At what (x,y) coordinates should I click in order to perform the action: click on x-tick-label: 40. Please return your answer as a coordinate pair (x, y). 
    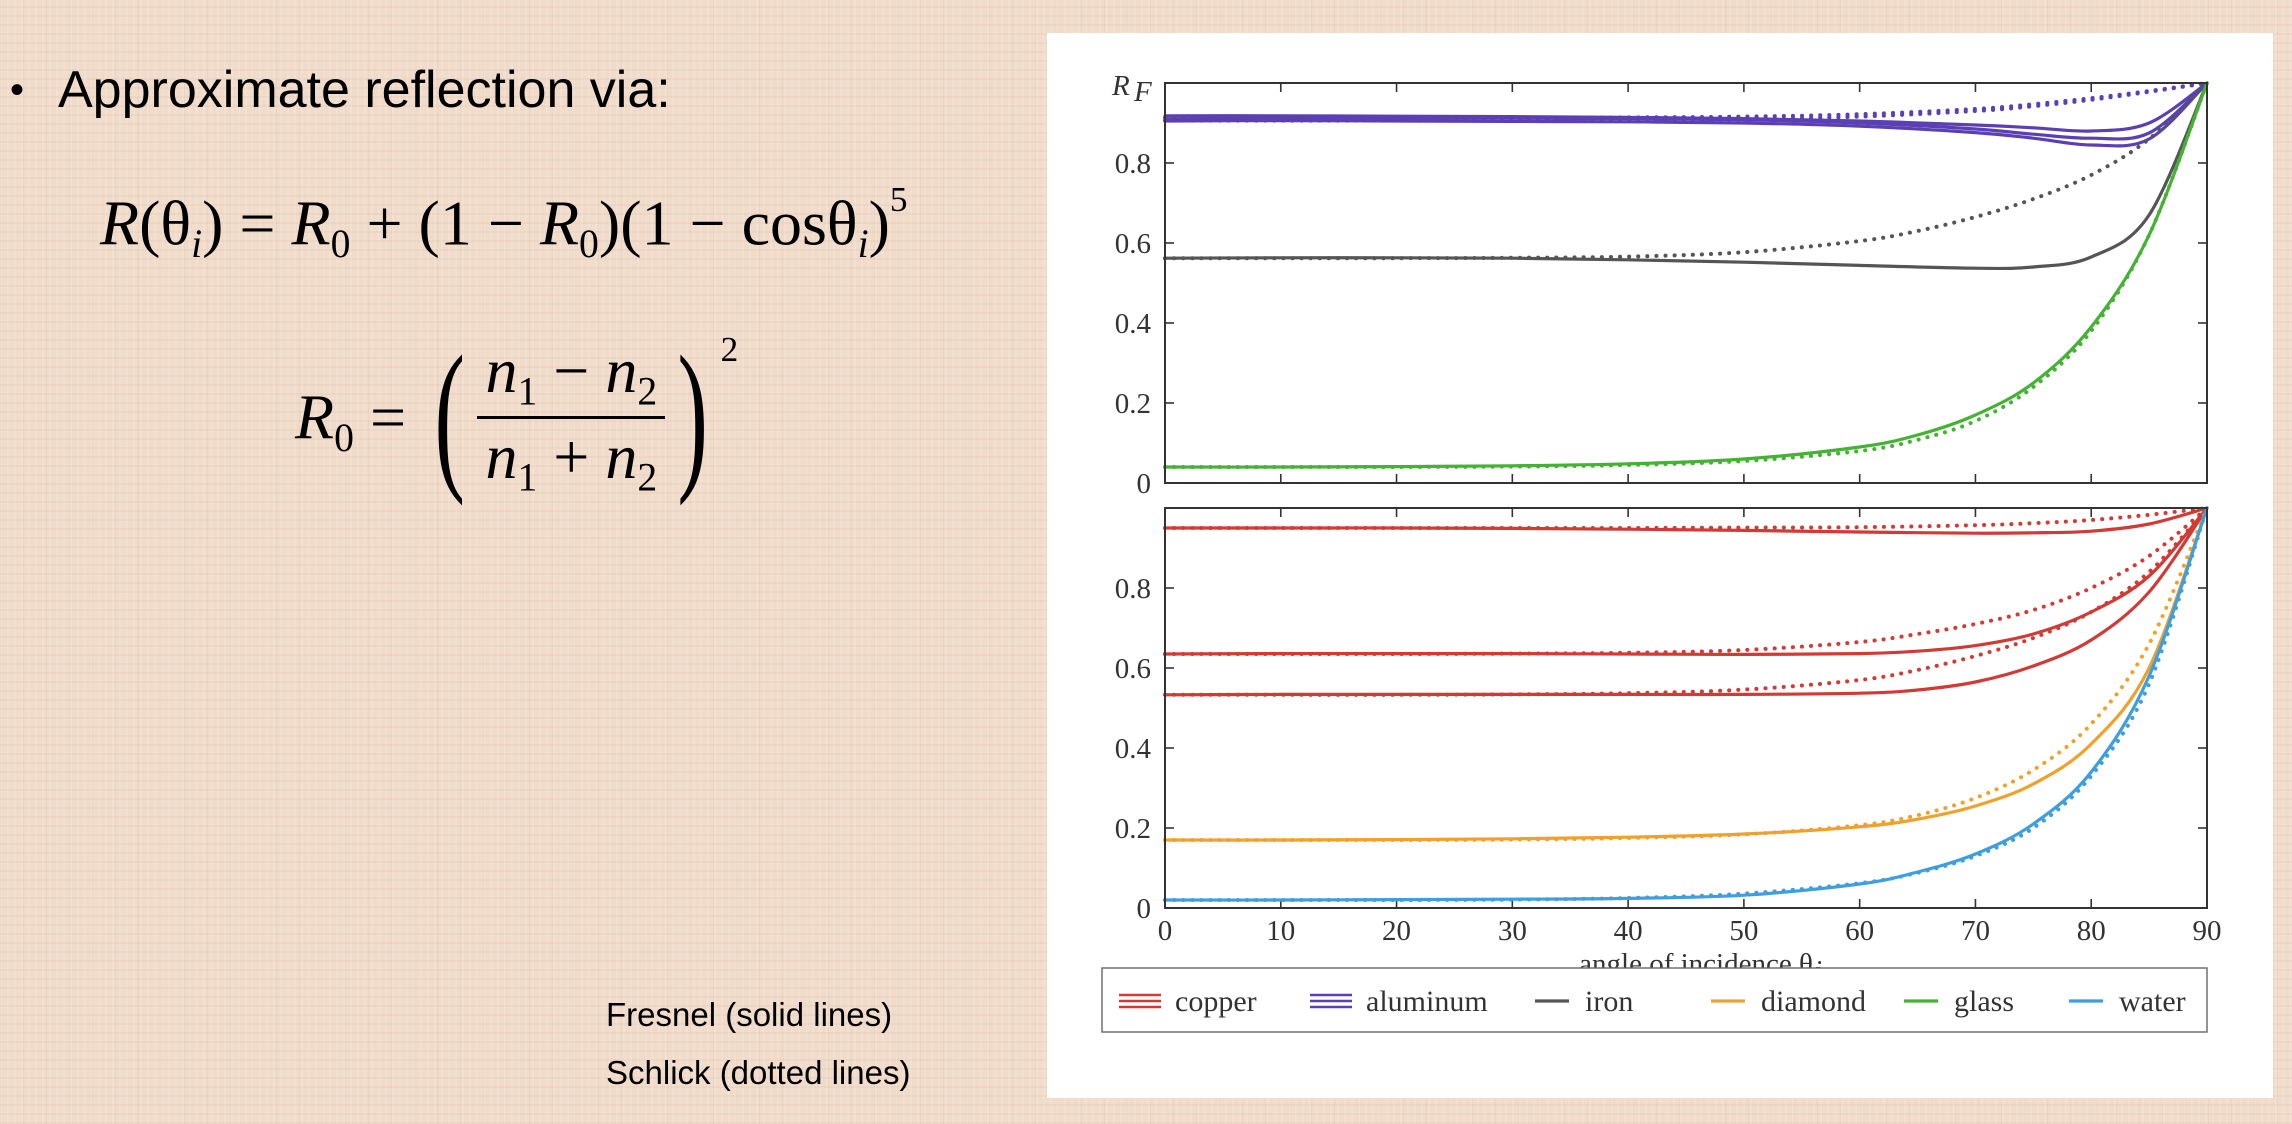
    Looking at the image, I should click on (1628, 931).